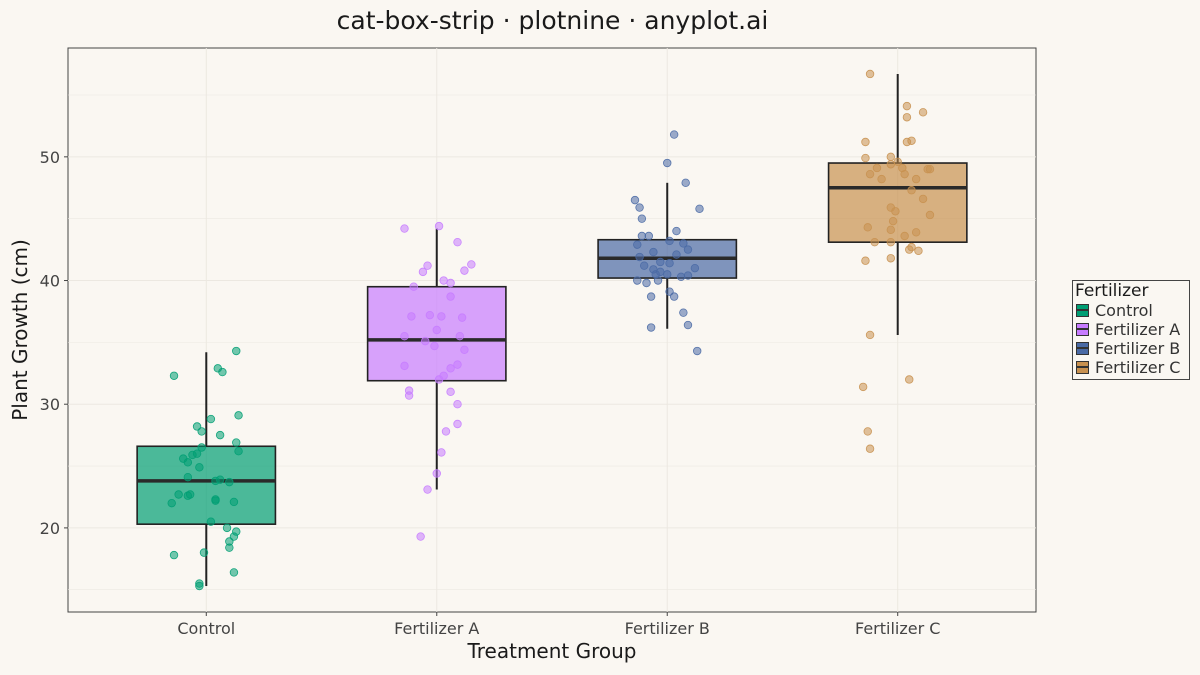 The height and width of the screenshot is (675, 1200). Describe the element at coordinates (552, 651) in the screenshot. I see `x-axis-label: Treatment Group` at that location.